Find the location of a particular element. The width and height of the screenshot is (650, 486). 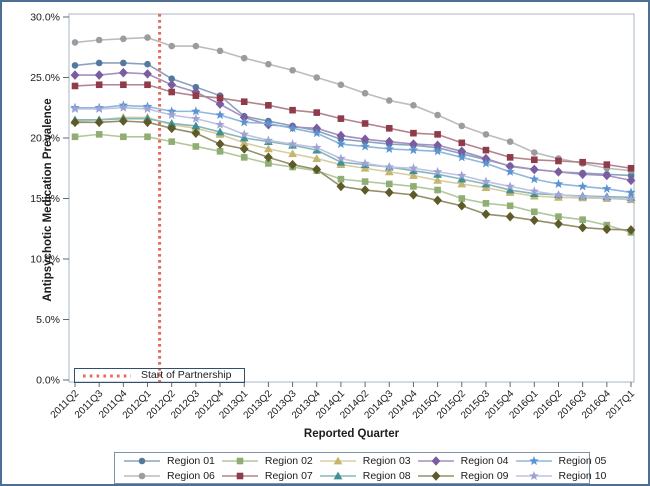

legend-swatch-circle-icon is located at coordinates (142, 475).